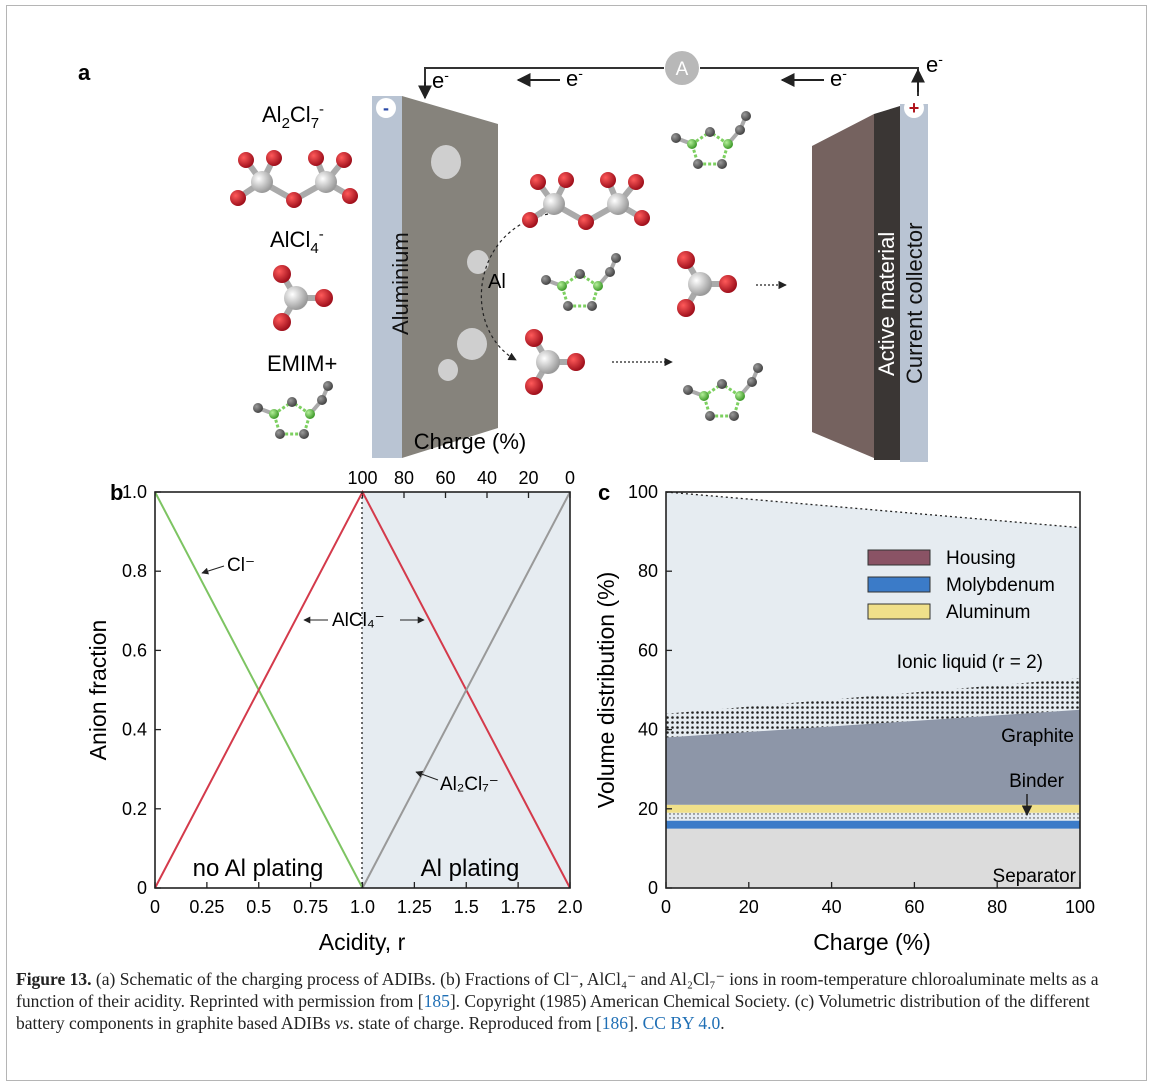 This screenshot has width=1153, height=1088. Describe the element at coordinates (873, 808) in the screenshot. I see `layer-aluminum` at that location.